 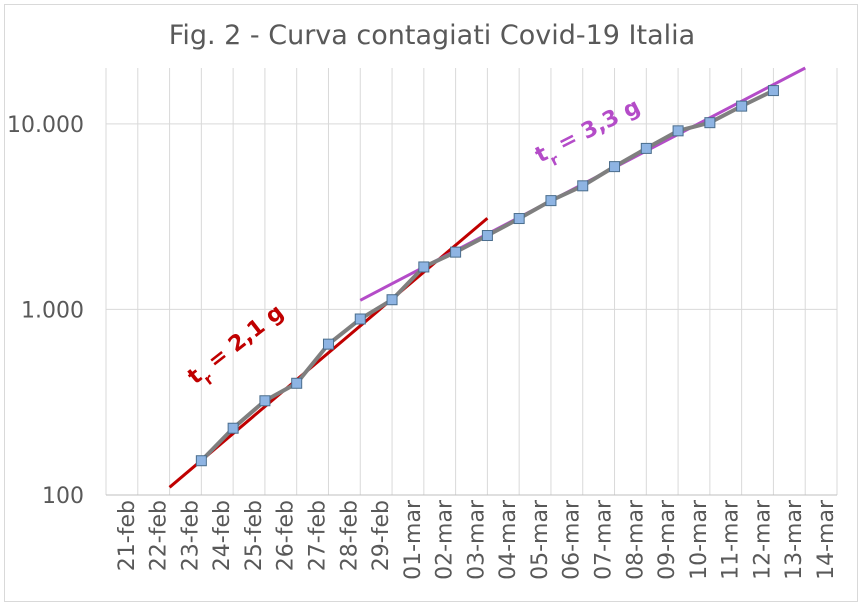 What do you see at coordinates (381, 535) in the screenshot?
I see `x-tick-label: 29-feb` at bounding box center [381, 535].